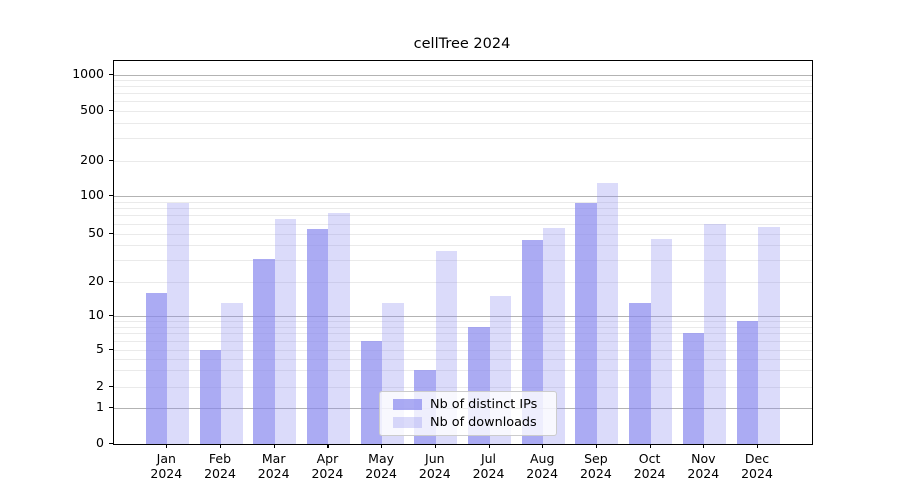 The height and width of the screenshot is (500, 900). What do you see at coordinates (483, 422) in the screenshot?
I see `legend-label-downloads: Nb of downloads` at bounding box center [483, 422].